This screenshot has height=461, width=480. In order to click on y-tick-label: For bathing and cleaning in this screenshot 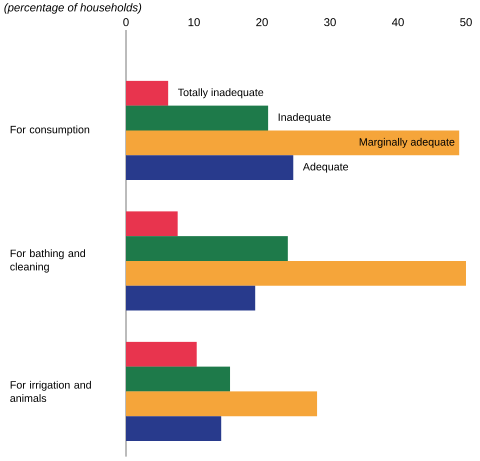, I will do `click(48, 261)`.